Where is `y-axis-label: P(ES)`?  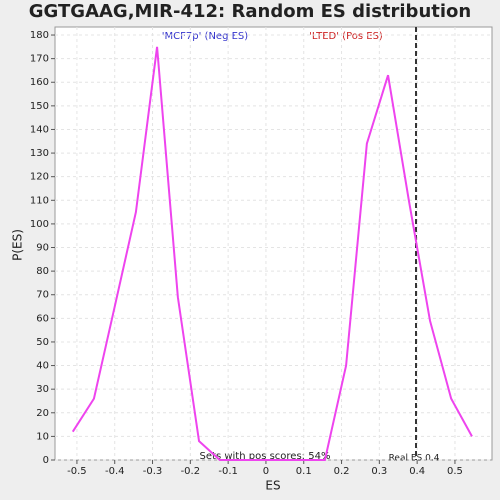 y-axis-label: P(ES) is located at coordinates (18, 245).